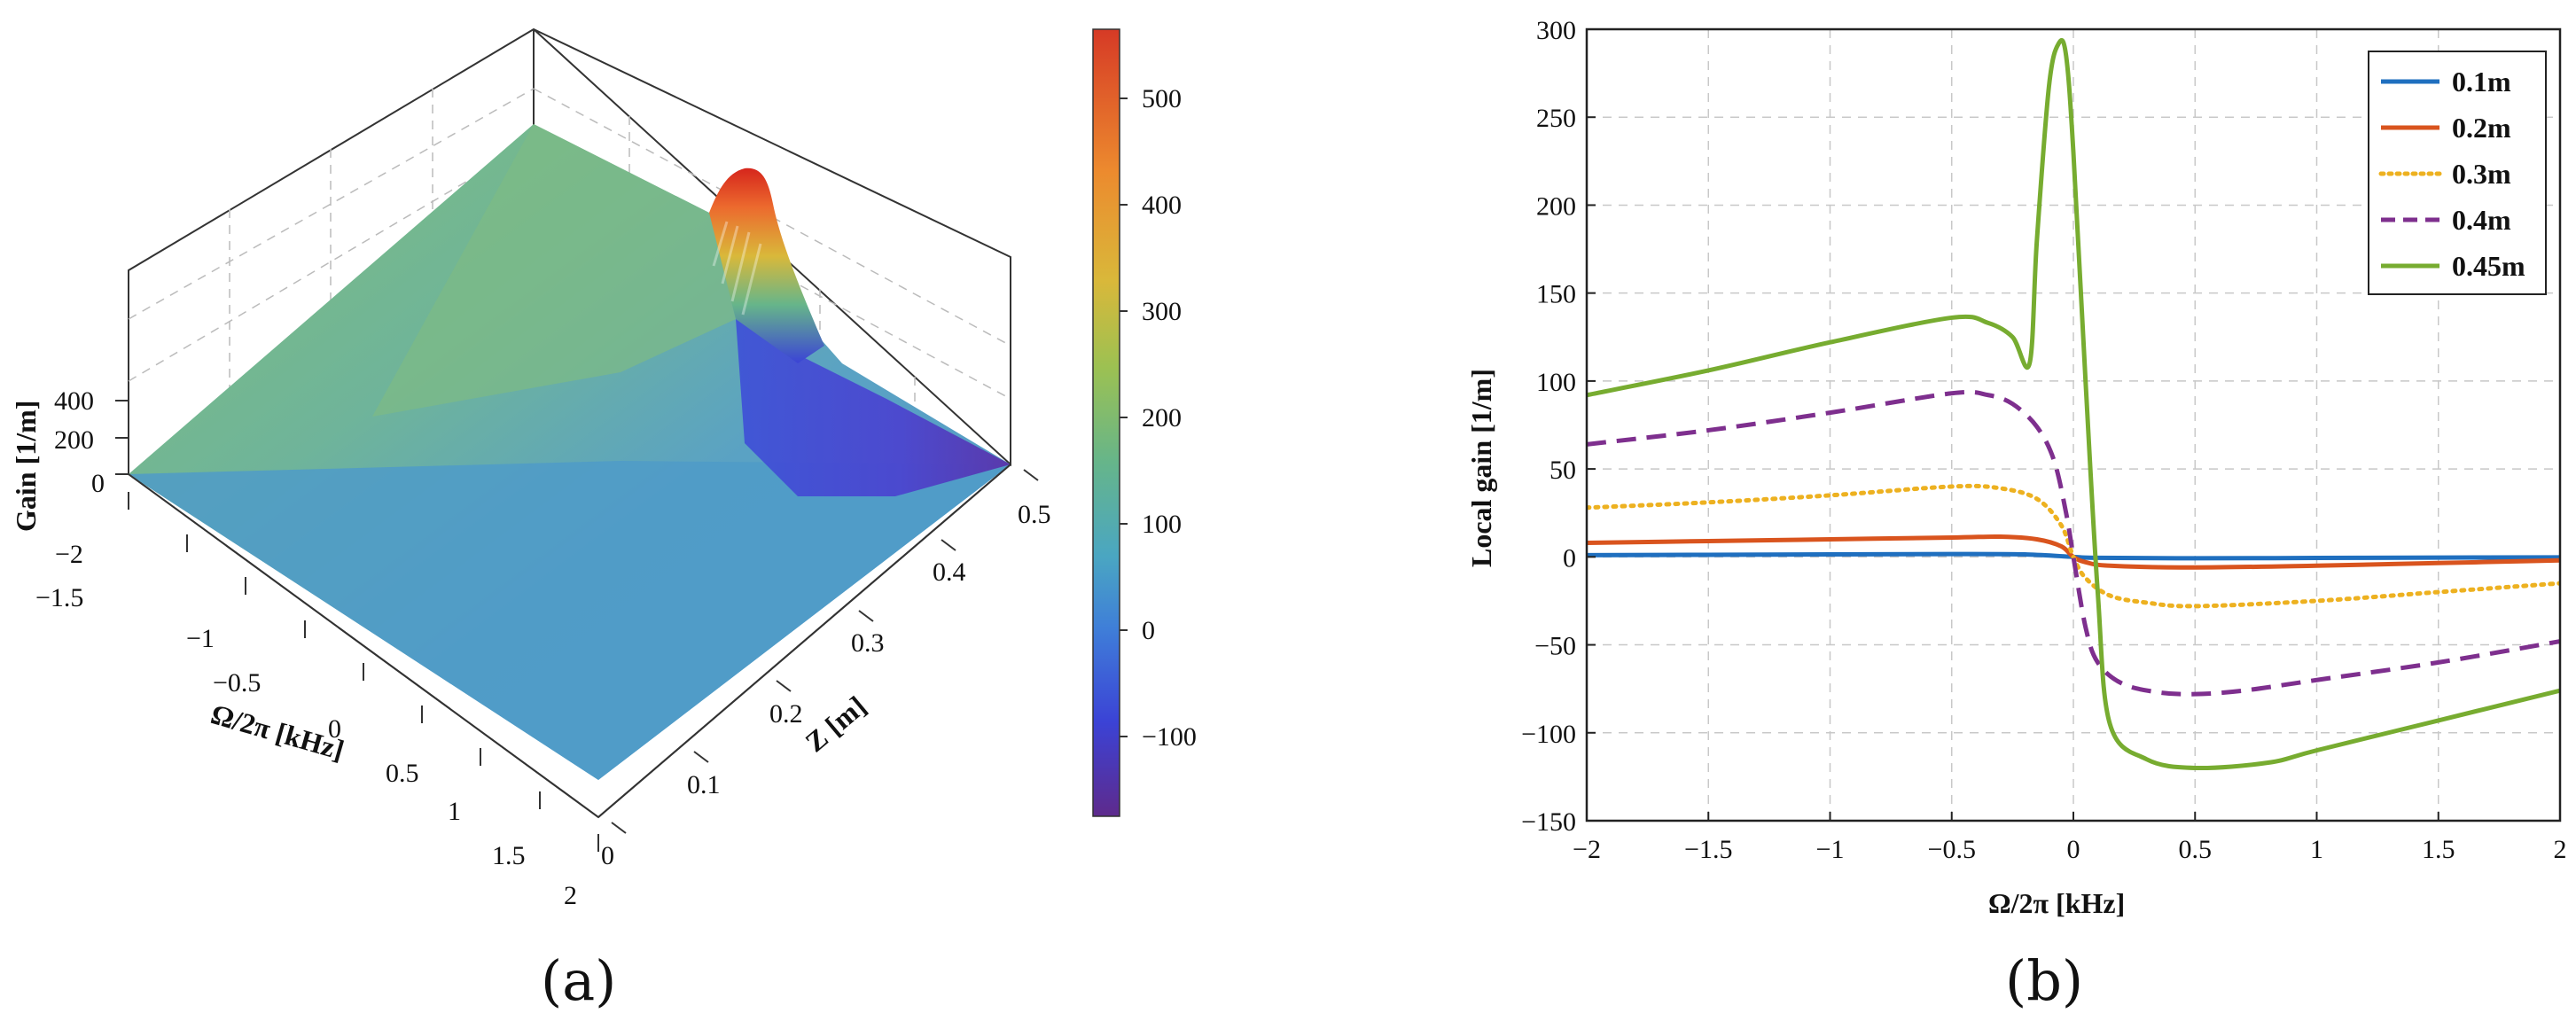 The height and width of the screenshot is (1029, 2576). I want to click on gain-axis-ticks, so click(122, 437).